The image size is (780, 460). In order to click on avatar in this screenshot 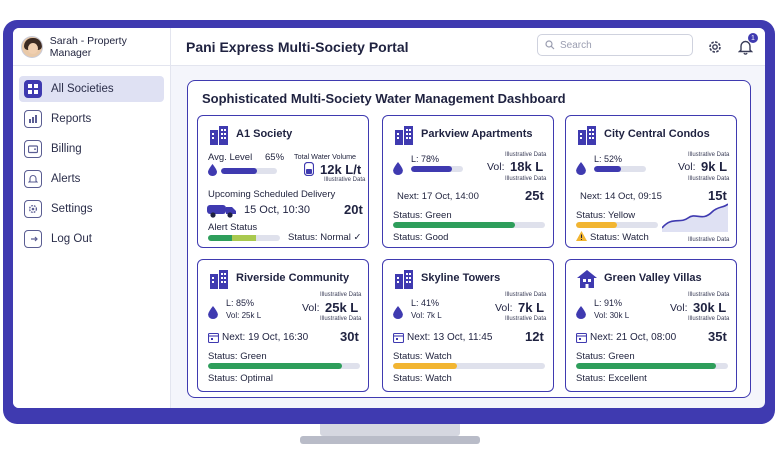, I will do `click(32, 47)`.